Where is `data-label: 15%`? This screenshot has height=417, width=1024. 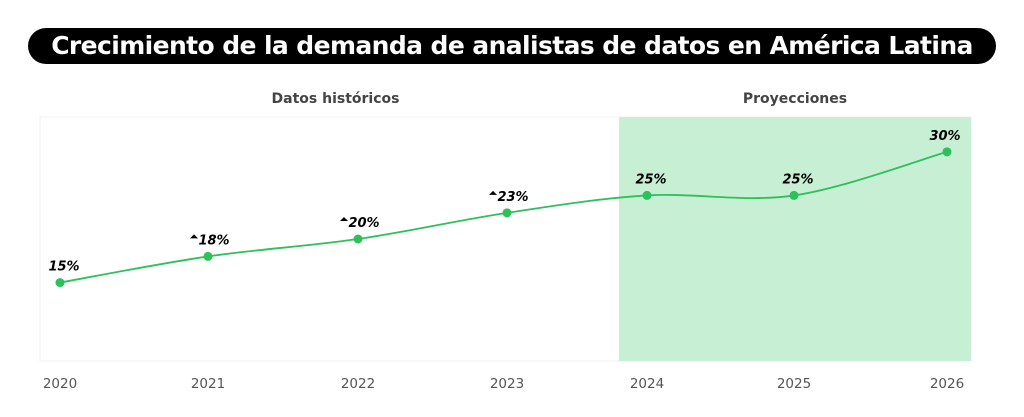 data-label: 15% is located at coordinates (63, 267).